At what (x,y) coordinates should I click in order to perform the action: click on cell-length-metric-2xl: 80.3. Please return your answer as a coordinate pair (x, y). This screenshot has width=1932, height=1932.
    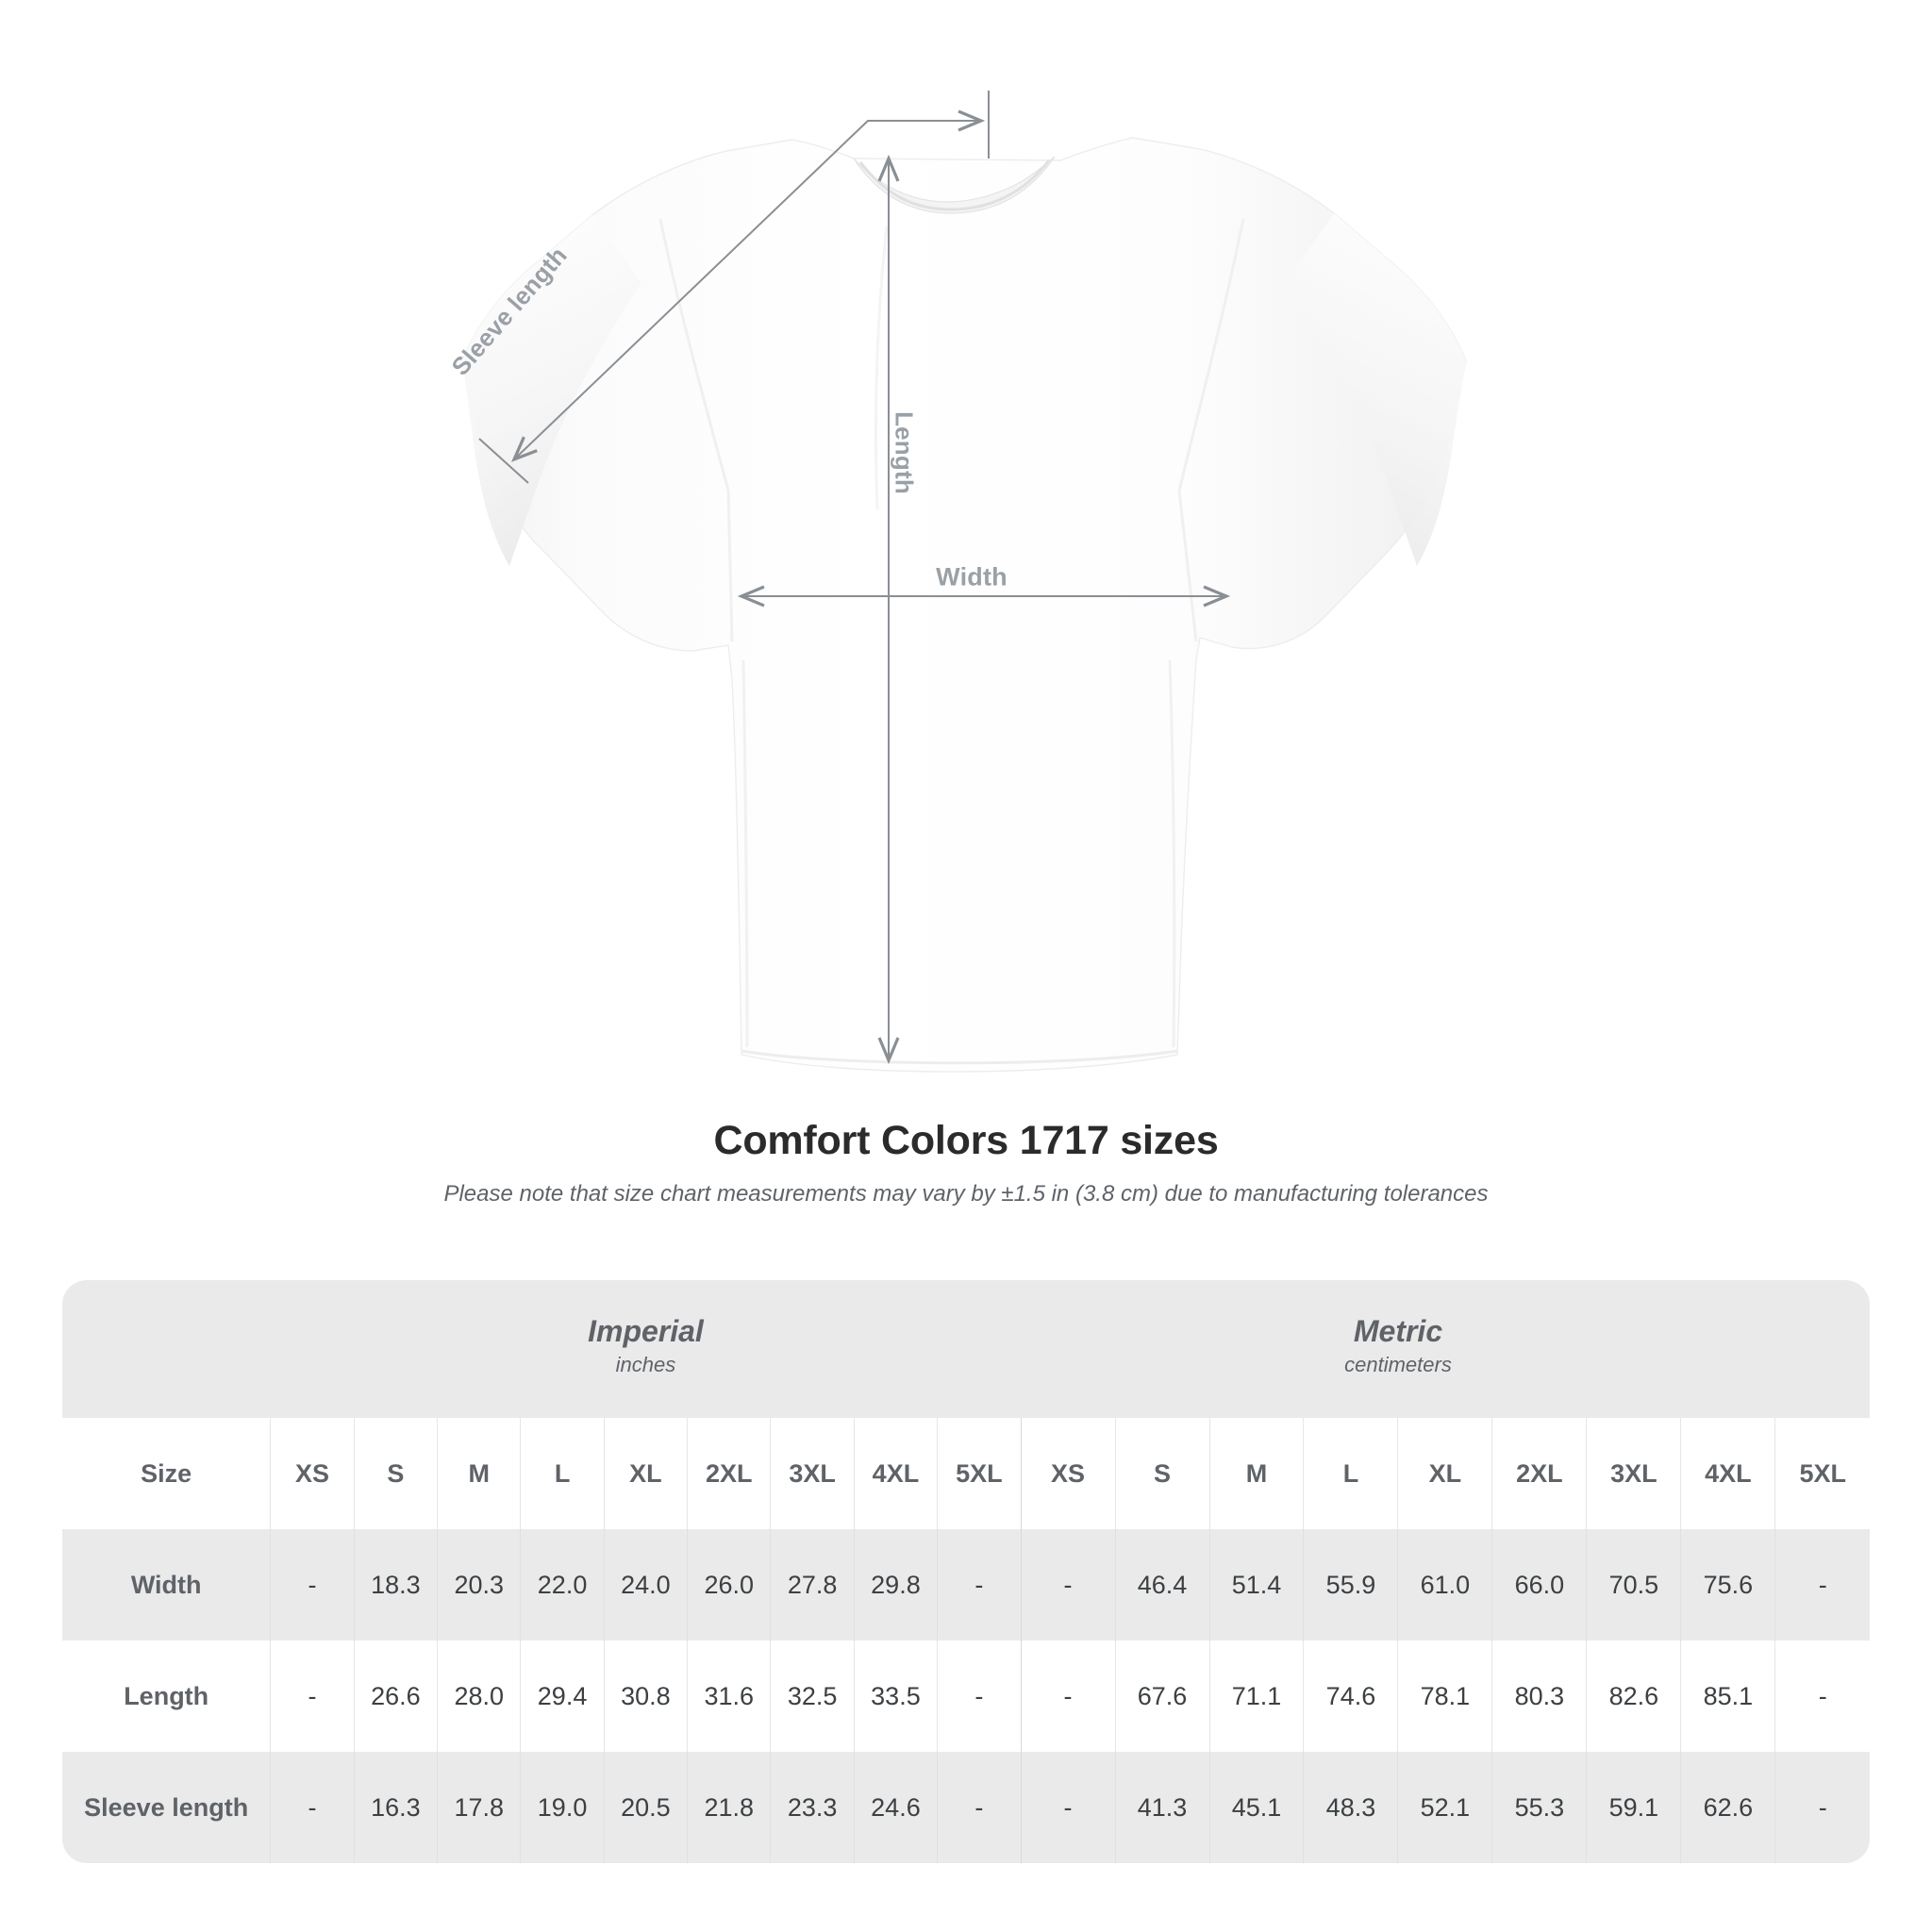
    Looking at the image, I should click on (1539, 1697).